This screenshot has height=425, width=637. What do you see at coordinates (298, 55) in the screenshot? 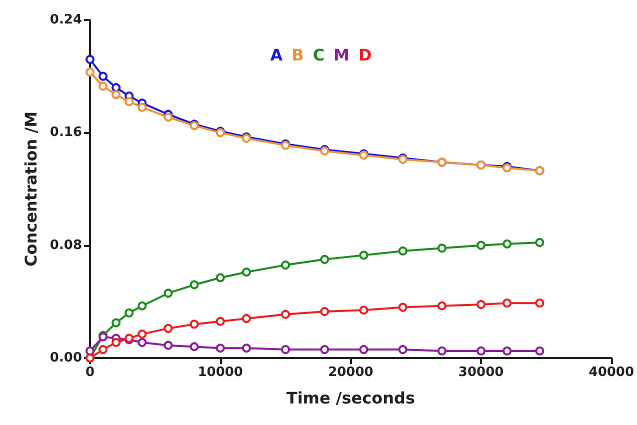
I see `text: B` at bounding box center [298, 55].